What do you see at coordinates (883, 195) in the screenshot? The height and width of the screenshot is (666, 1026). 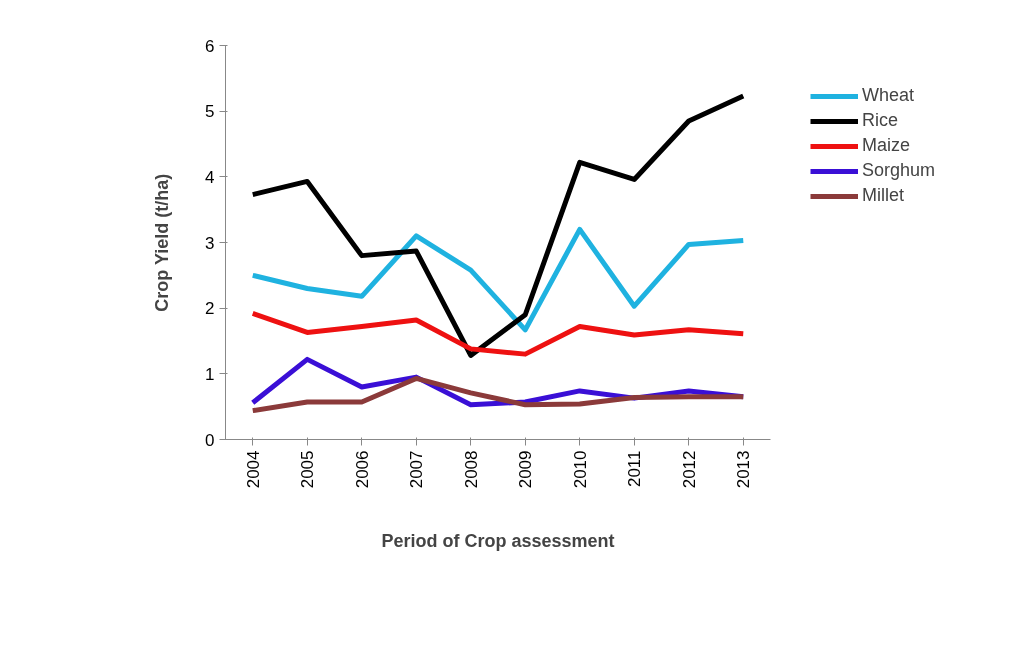 I see `legend-label: Millet` at bounding box center [883, 195].